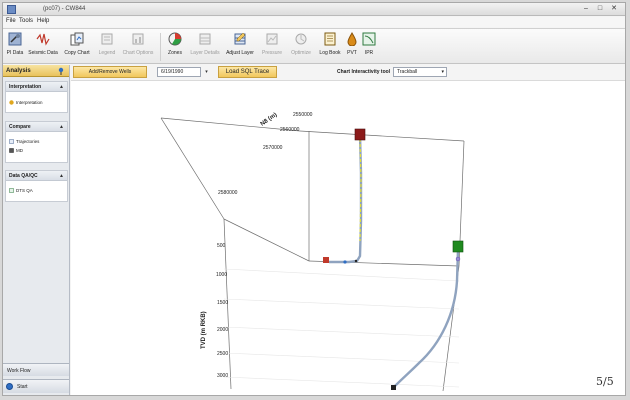 The width and height of the screenshot is (630, 400). I want to click on list-item-dts-qa: DTS QA, so click(36, 190).